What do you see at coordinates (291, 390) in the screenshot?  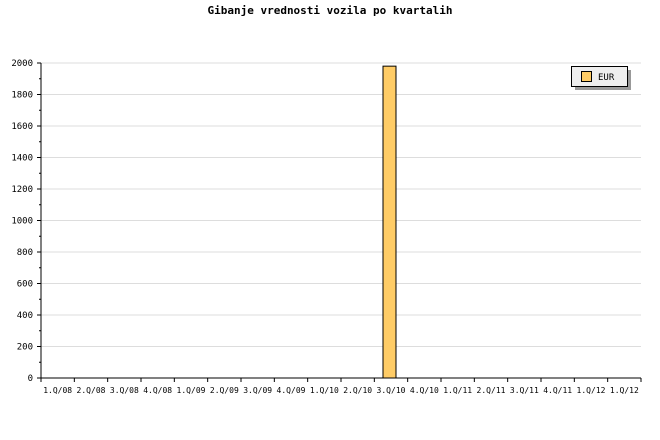 I see `x-tick-label: 4.Q/09` at bounding box center [291, 390].